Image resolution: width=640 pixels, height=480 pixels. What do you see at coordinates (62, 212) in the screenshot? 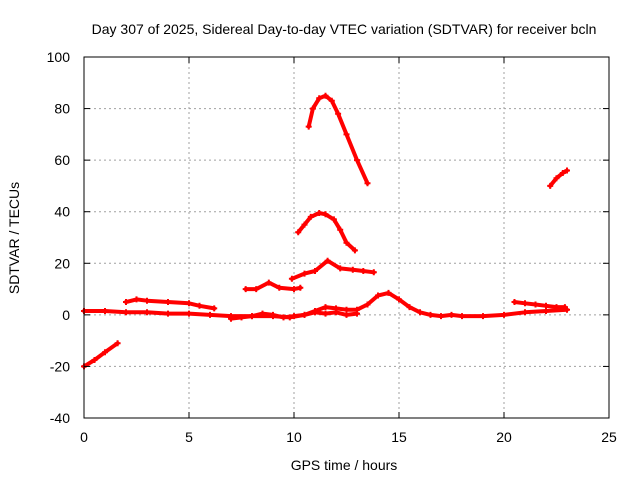
I see `y-tick-label: 40` at bounding box center [62, 212].